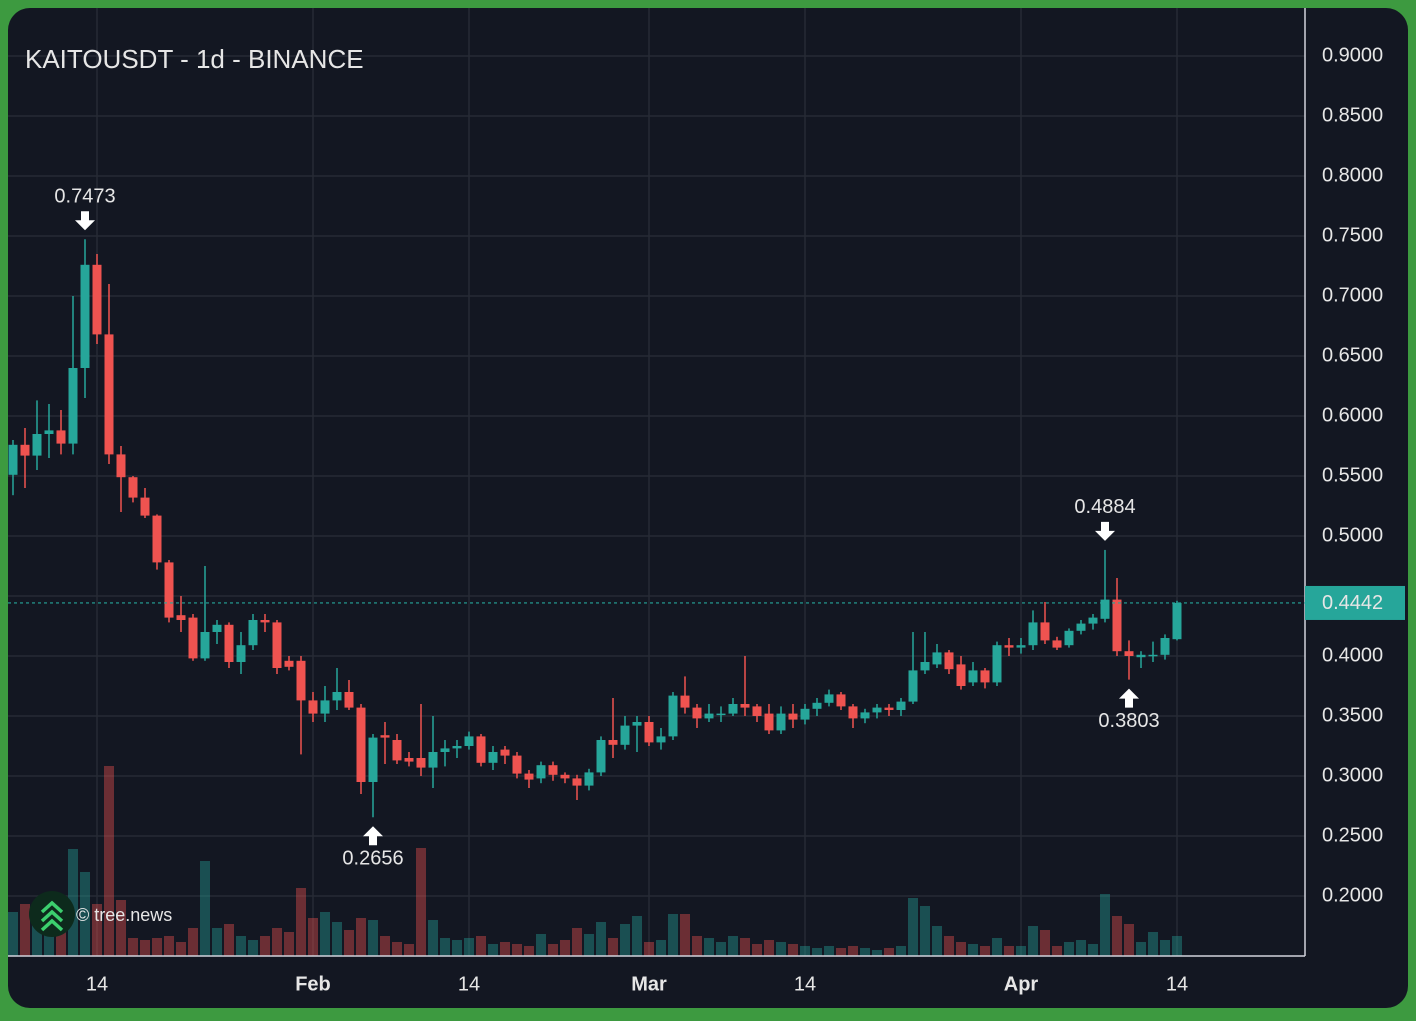  I want to click on y-tick-label: 0.6500, so click(1352, 355).